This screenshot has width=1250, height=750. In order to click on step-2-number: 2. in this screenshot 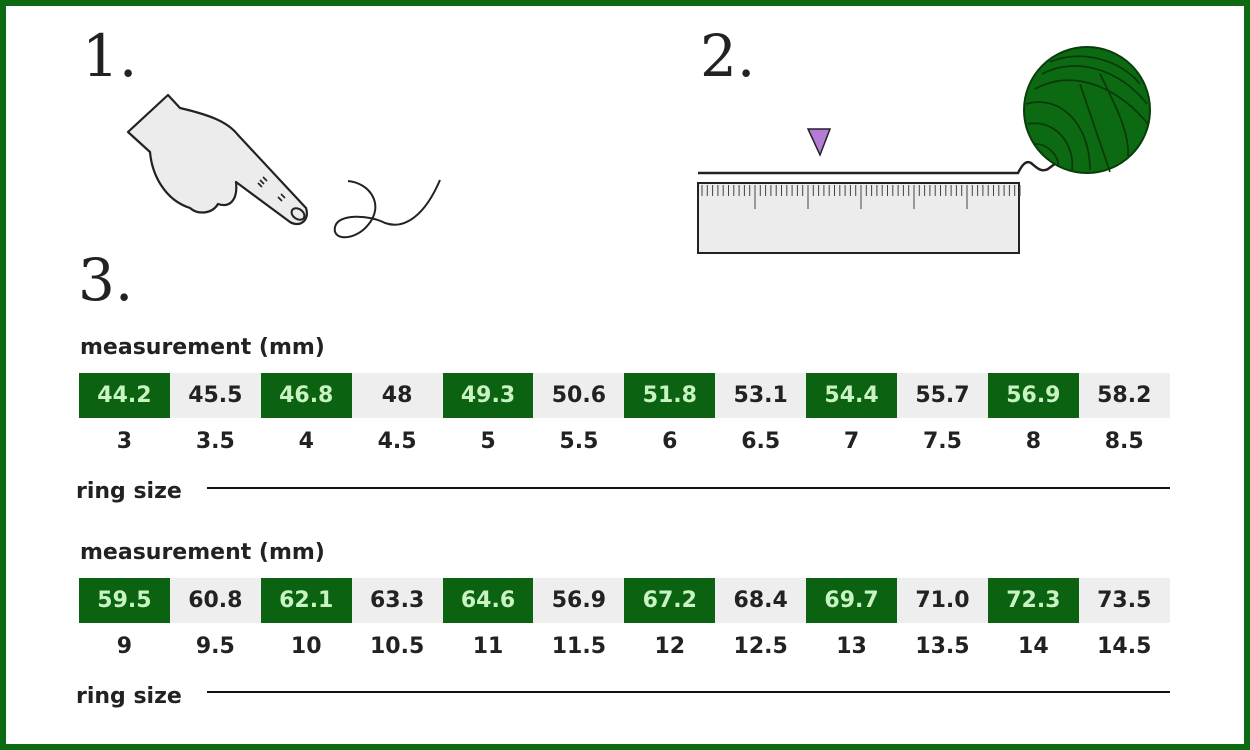, I will do `click(728, 56)`.